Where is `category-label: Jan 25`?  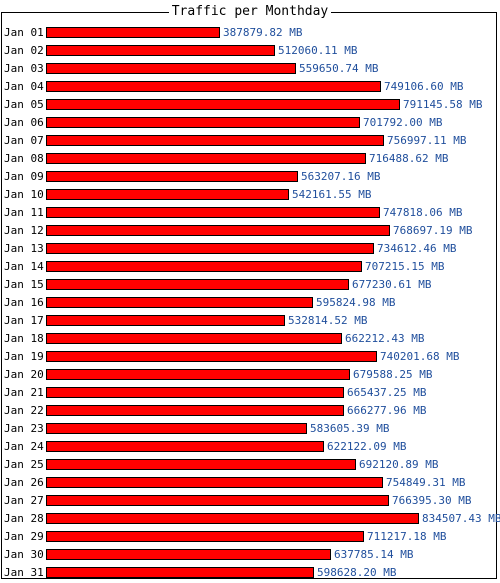
category-label: Jan 25 is located at coordinates (24, 464).